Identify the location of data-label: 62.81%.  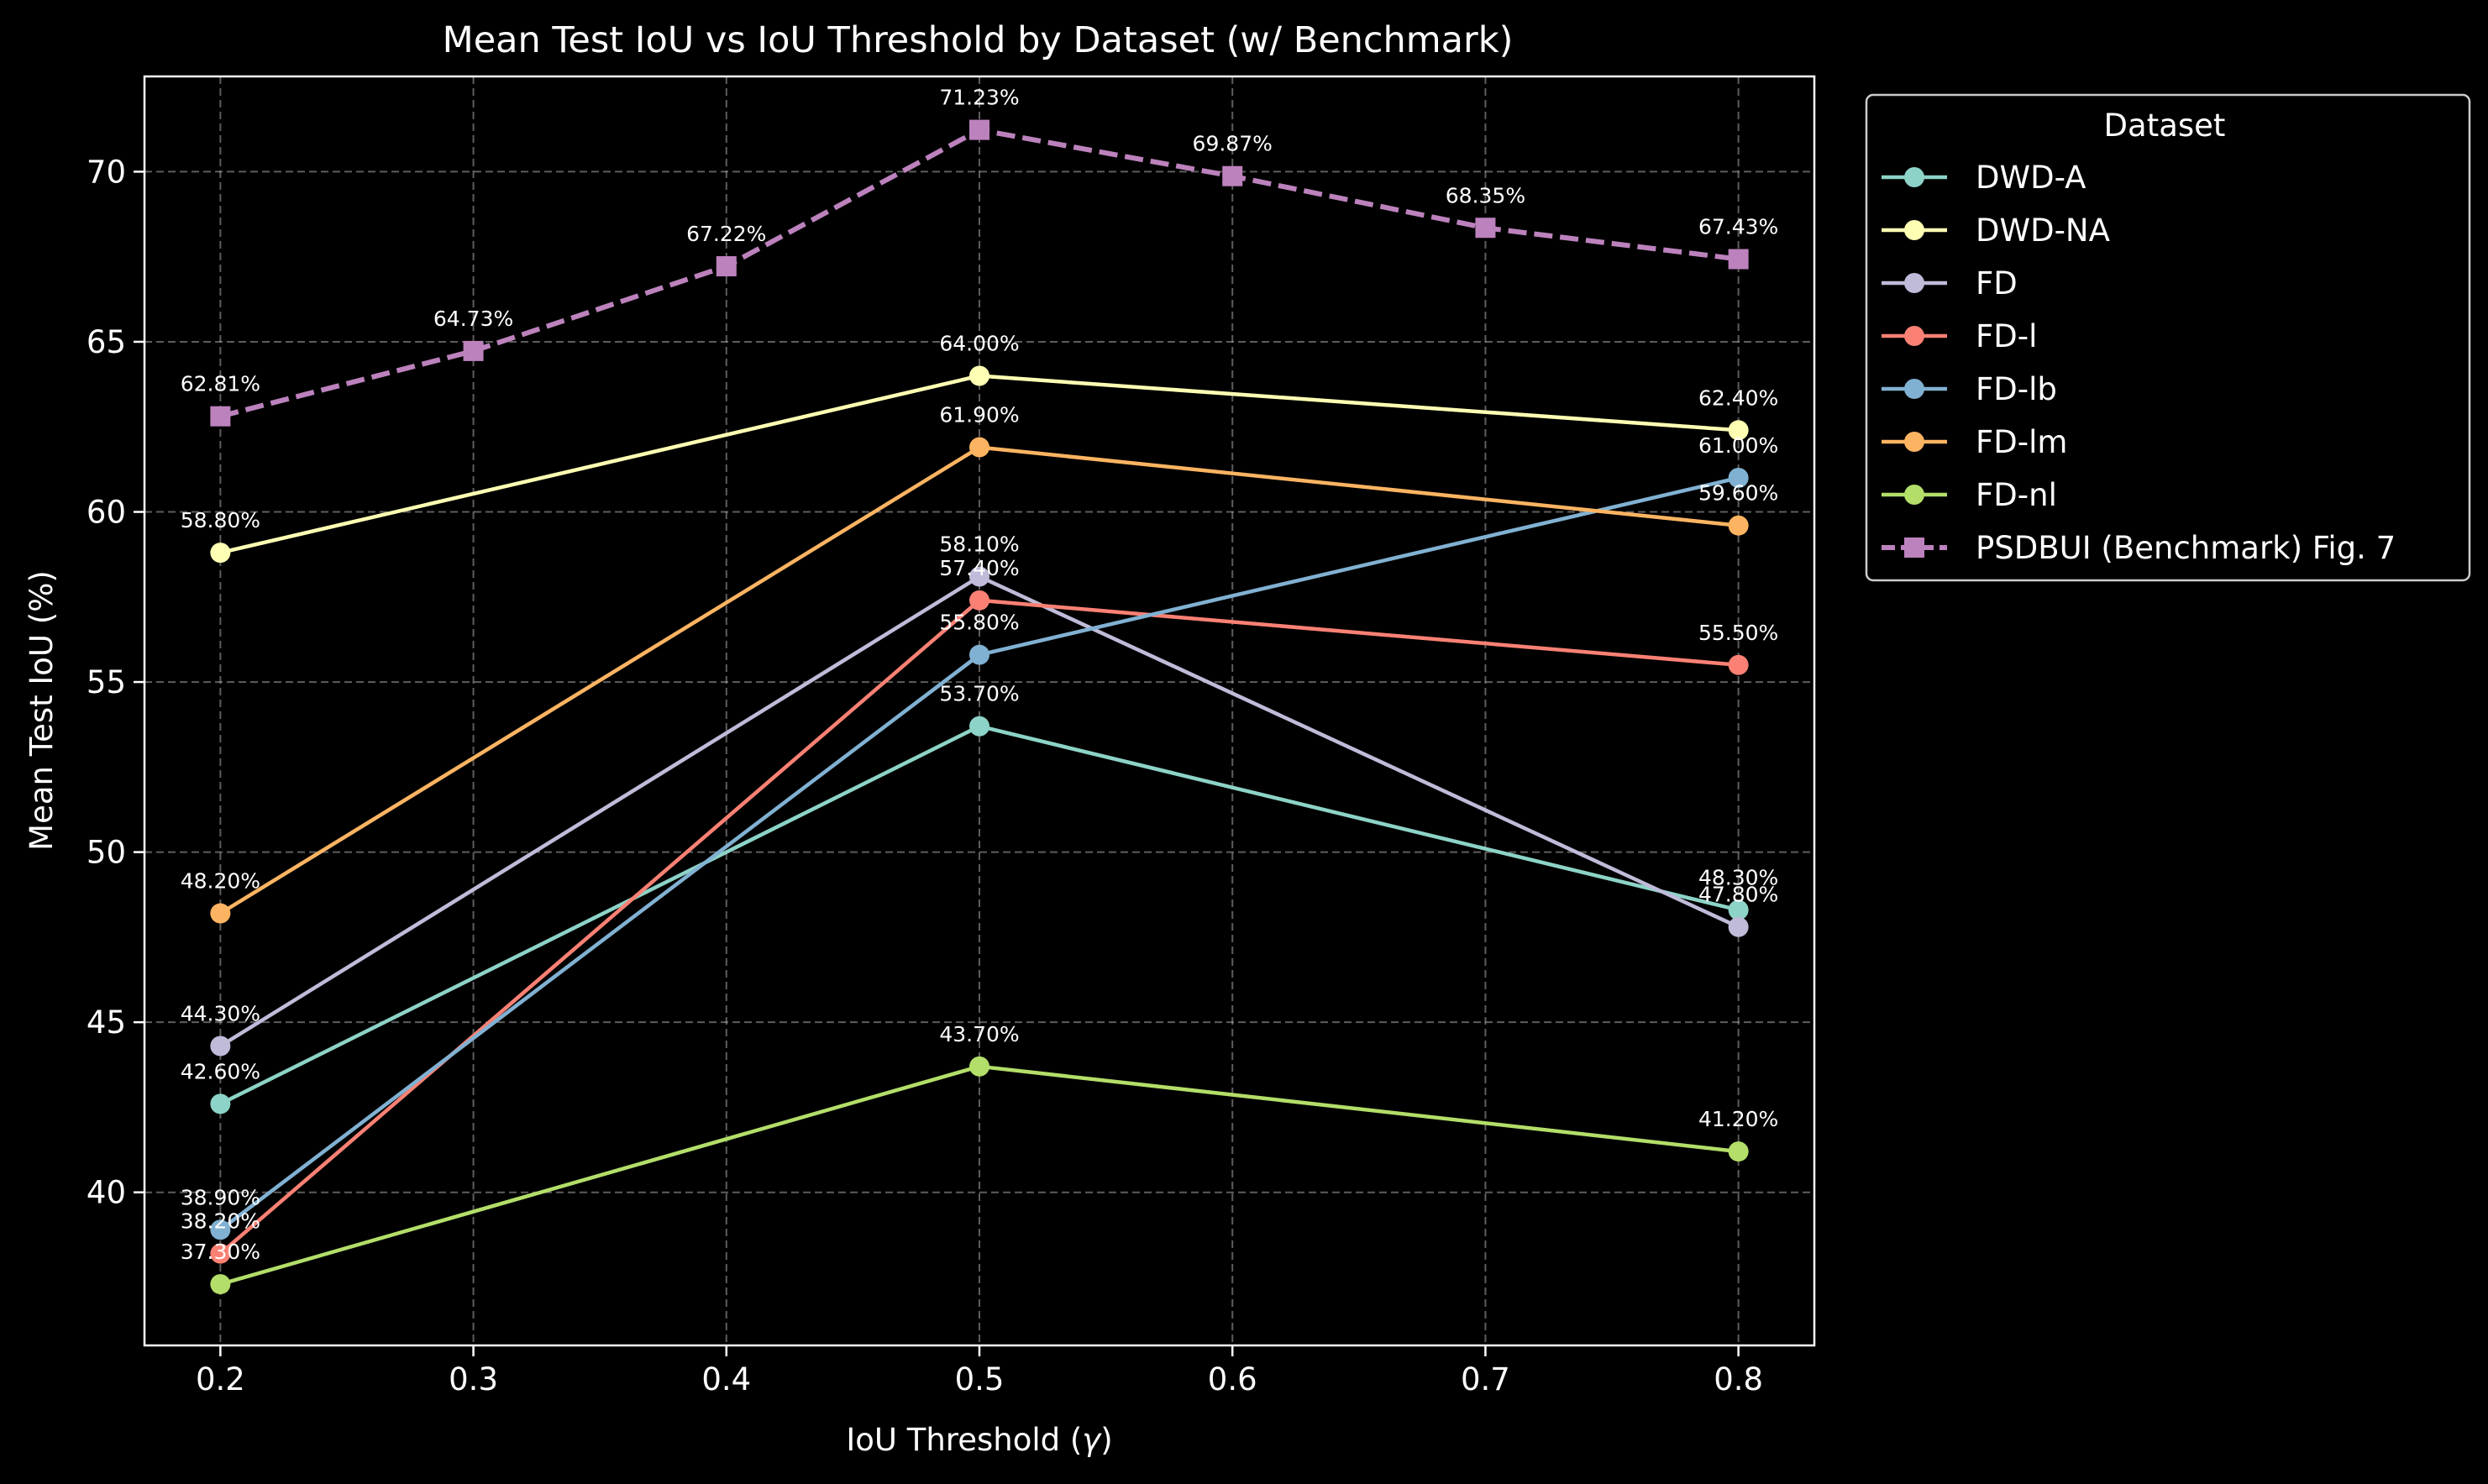
(220, 384).